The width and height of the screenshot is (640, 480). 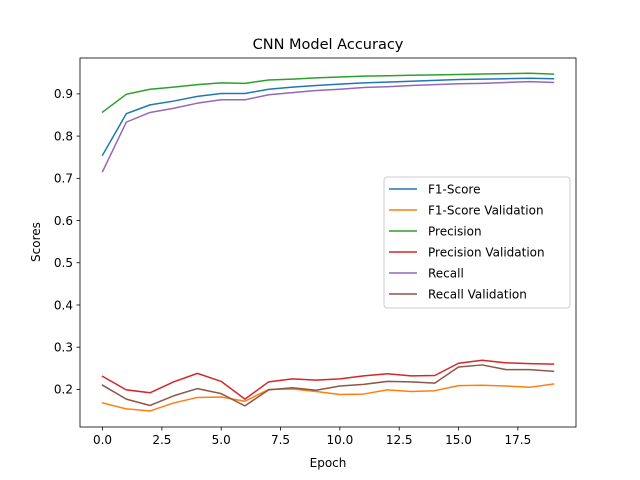 I want to click on legend-label: F1-Score Validation, so click(x=486, y=210).